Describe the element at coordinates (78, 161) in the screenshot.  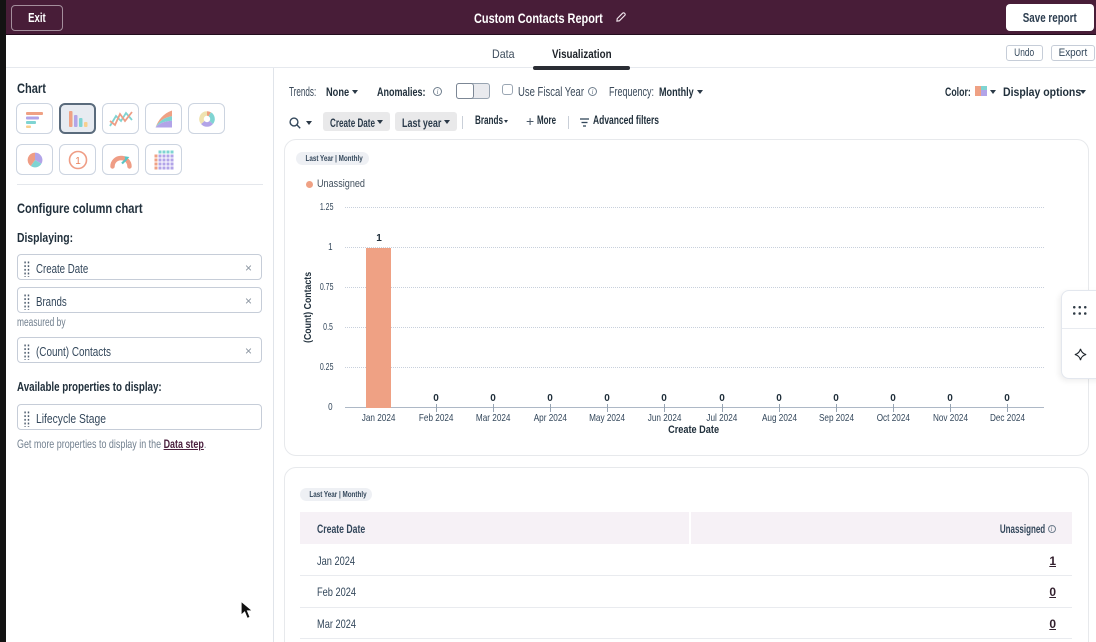
I see `svg-text: 1` at that location.